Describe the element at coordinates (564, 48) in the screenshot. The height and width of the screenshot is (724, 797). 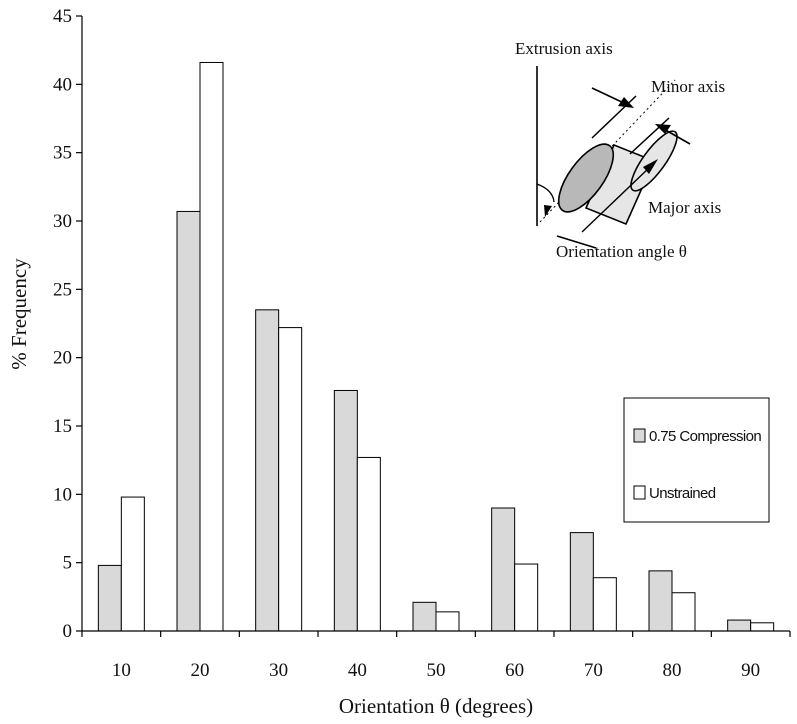
I see `label-extrusion-axis: Extrusion axis` at that location.